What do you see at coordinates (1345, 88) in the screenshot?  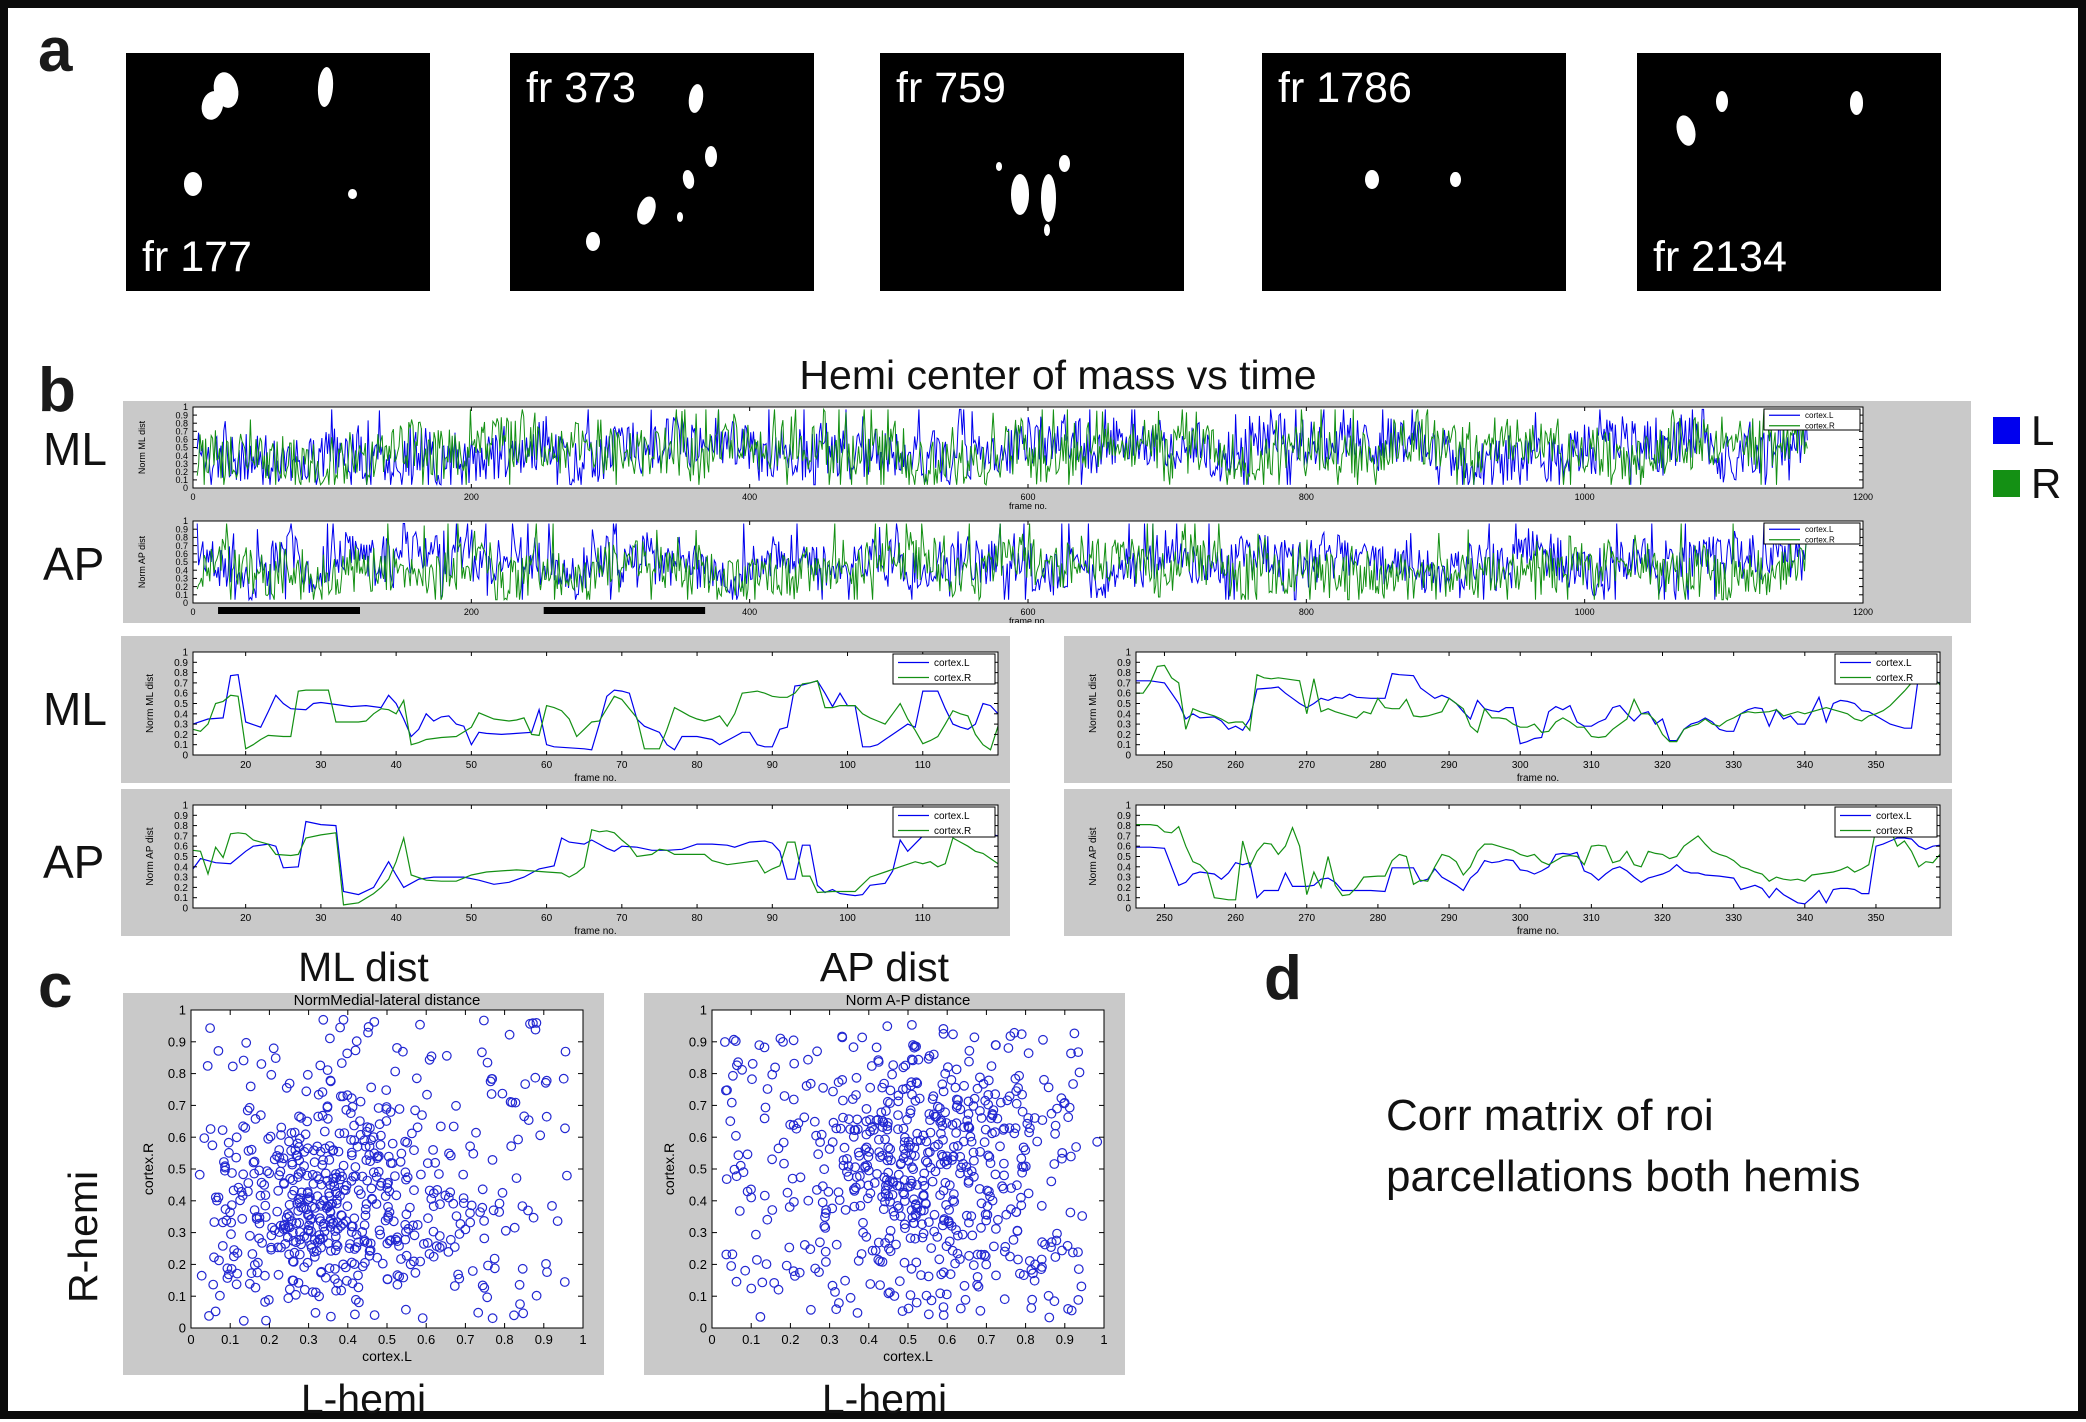 I see `frame-number-label: fr 1786` at bounding box center [1345, 88].